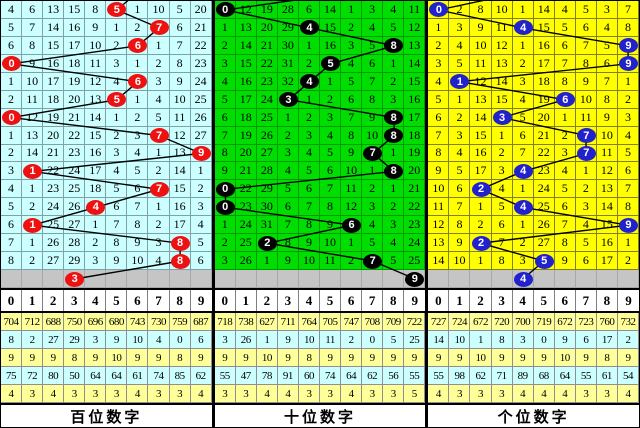  What do you see at coordinates (352, 153) in the screenshot?
I see `miss-cell: 9` at bounding box center [352, 153].